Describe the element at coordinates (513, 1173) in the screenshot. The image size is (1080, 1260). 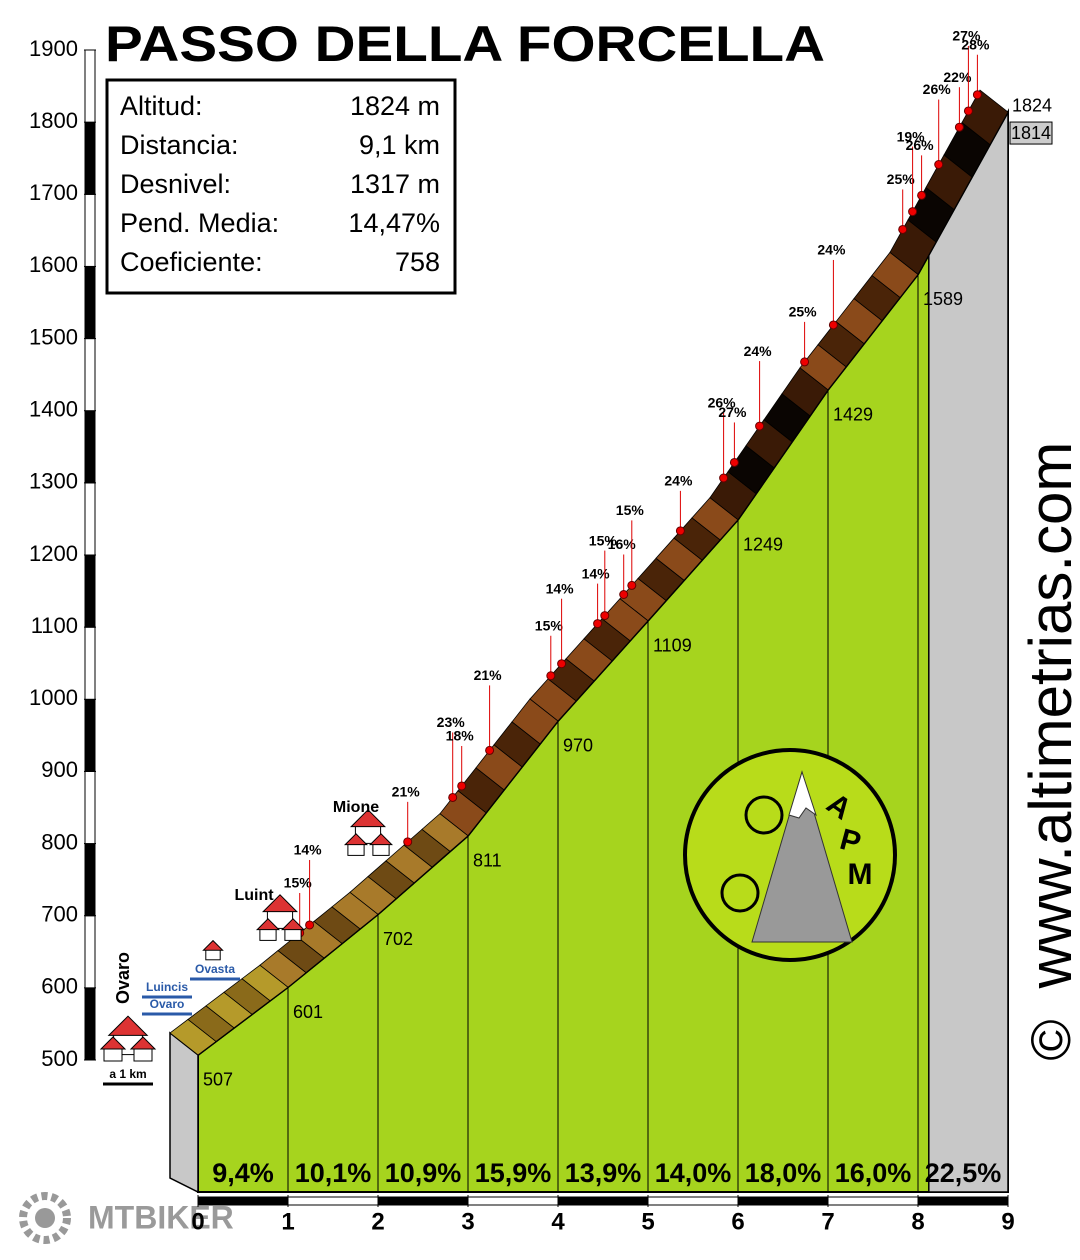
I see `grade-label: 15,9%` at that location.